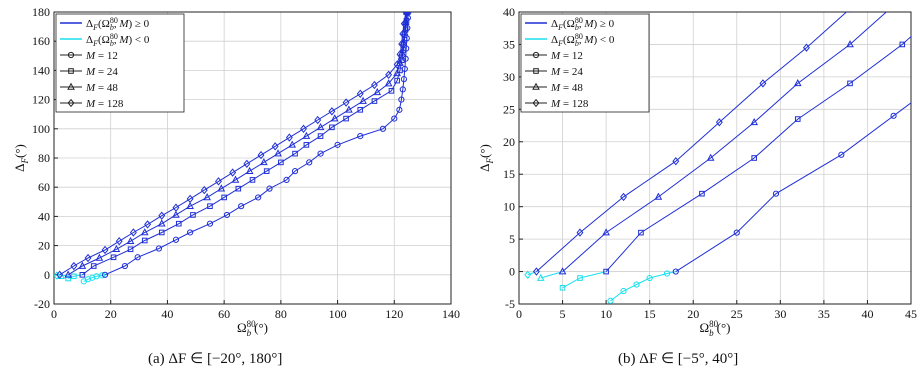  Describe the element at coordinates (793, 187) in the screenshot. I see `series-line-positive` at that location.